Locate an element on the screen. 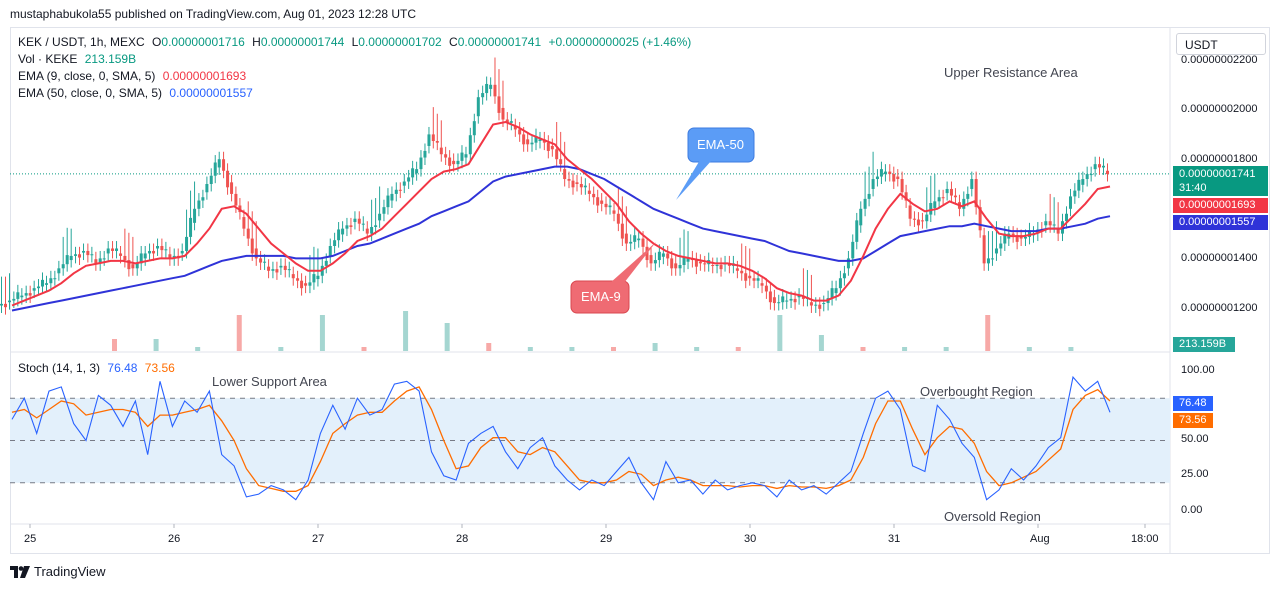 The image size is (1281, 589). upper-resistance-label: Upper Resistance Area is located at coordinates (1011, 72).